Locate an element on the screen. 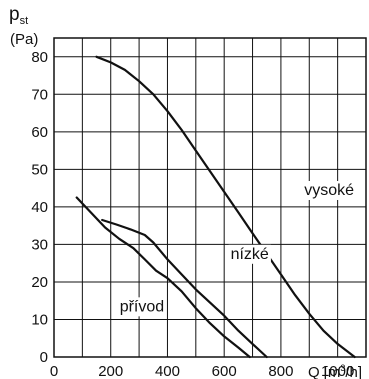 This screenshot has height=379, width=369. x-tick-label: 0 is located at coordinates (54, 371).